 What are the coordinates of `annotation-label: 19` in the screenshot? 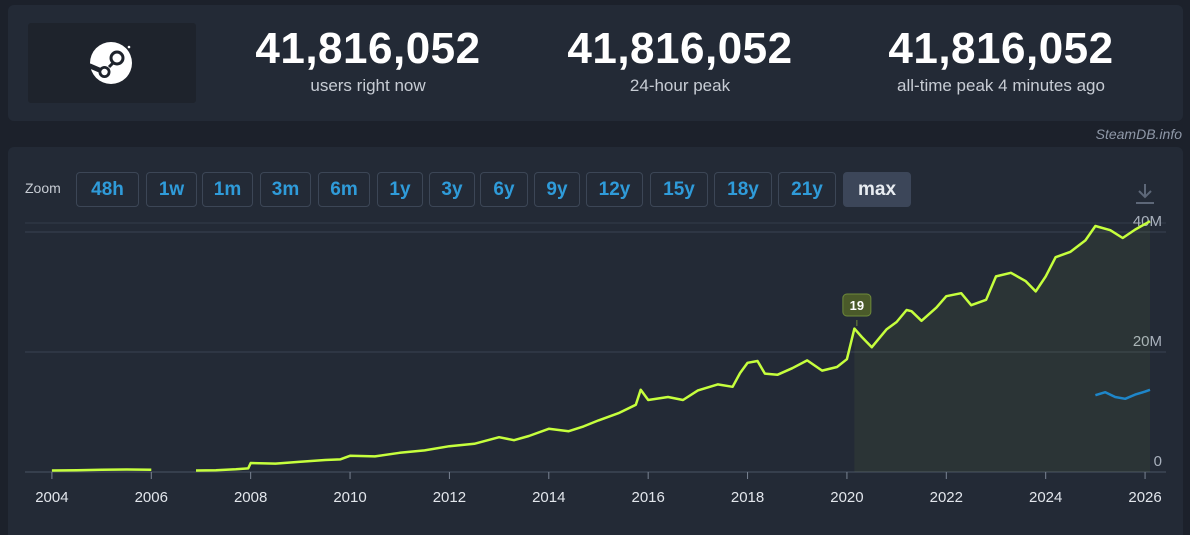 It's located at (857, 305).